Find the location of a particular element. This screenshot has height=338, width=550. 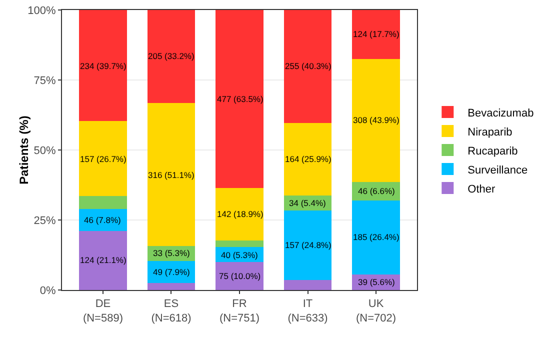

y-axis-title: Patients (%) is located at coordinates (24, 150).